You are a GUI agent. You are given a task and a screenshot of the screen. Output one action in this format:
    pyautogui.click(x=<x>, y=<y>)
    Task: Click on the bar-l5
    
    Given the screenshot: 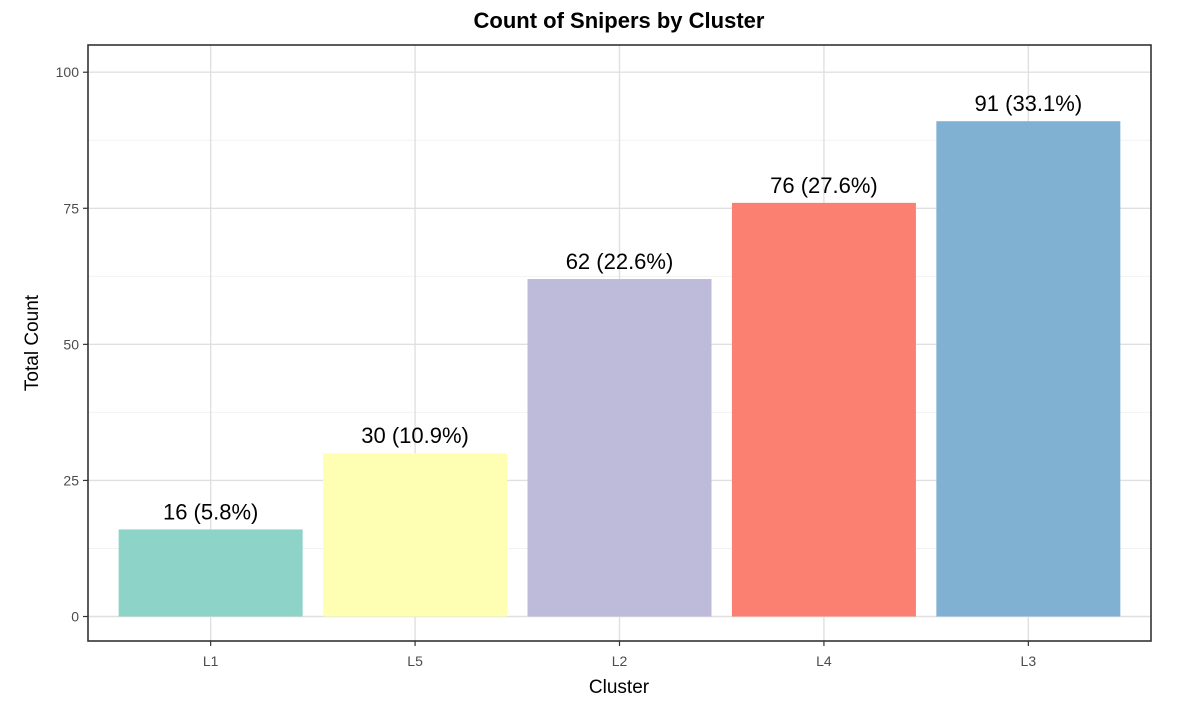 What is the action you would take?
    pyautogui.click(x=415, y=535)
    